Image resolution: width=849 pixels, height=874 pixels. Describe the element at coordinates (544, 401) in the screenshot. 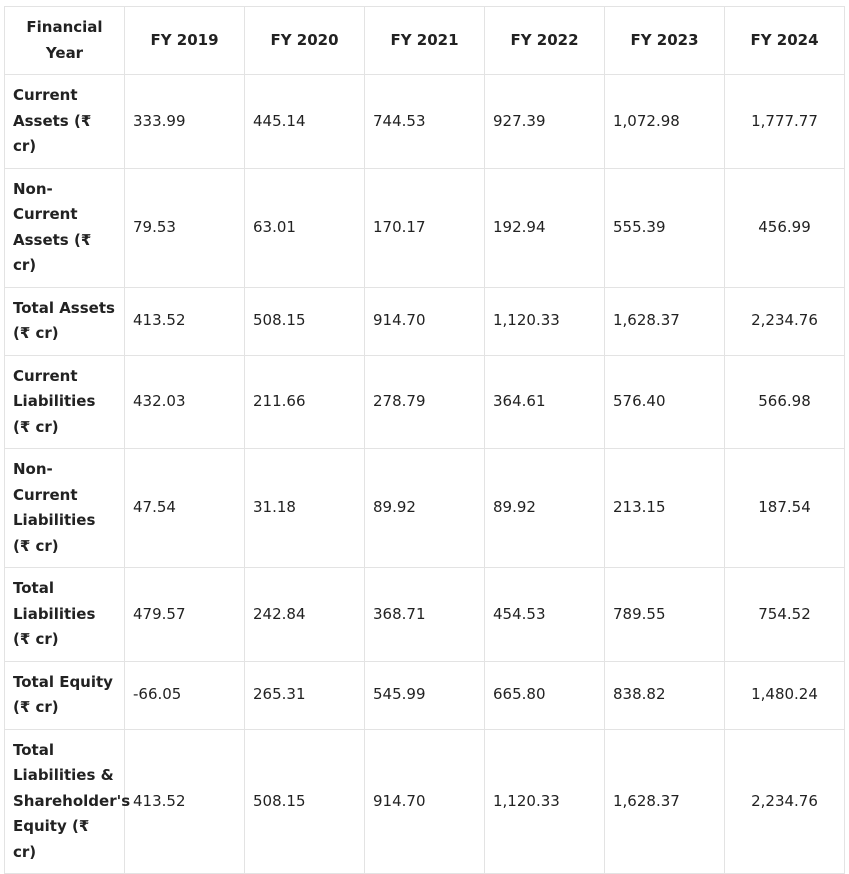

I see `table-cell: 364.61` at that location.